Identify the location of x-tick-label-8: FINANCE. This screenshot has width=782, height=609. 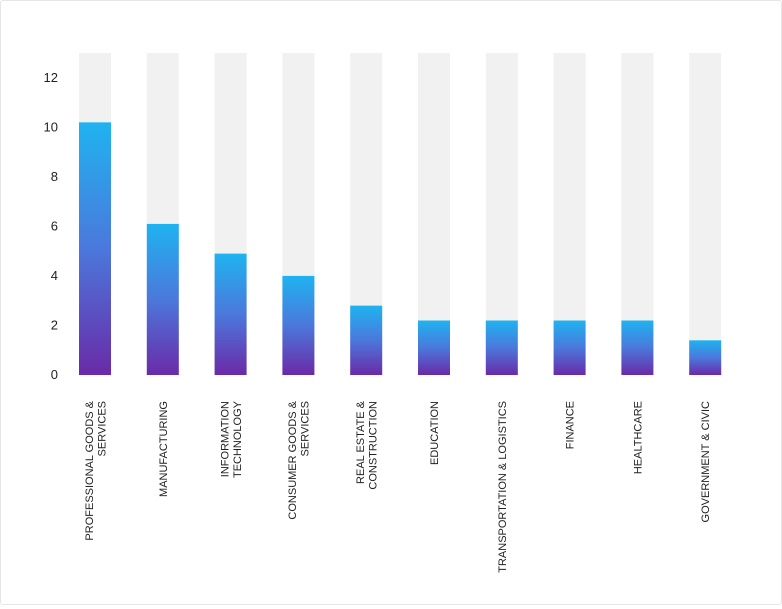
(571, 425).